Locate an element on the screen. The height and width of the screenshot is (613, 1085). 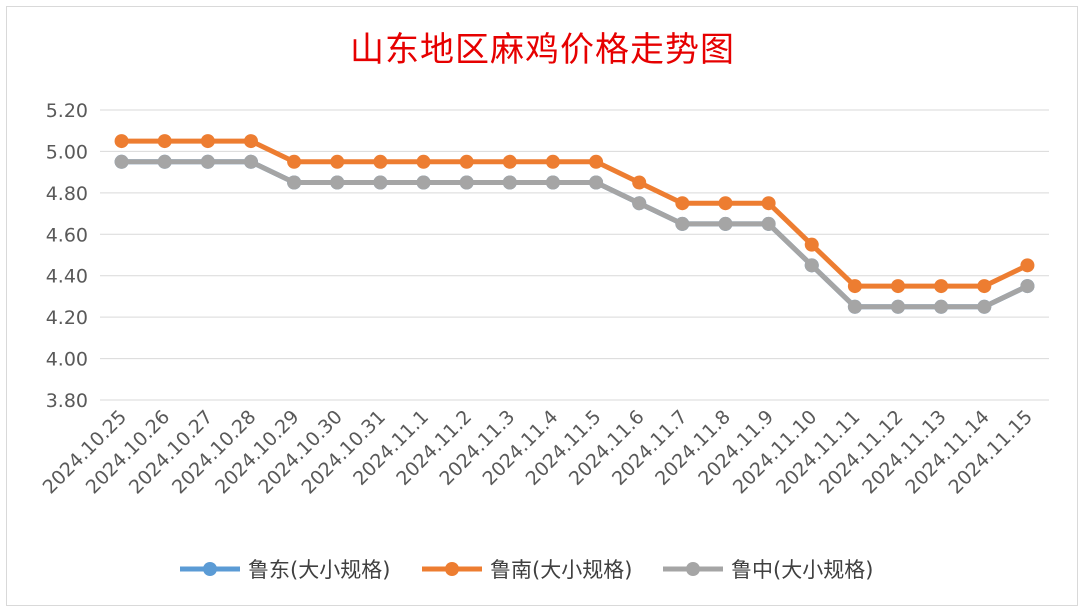
legend-label: 鲁东(大小规格) is located at coordinates (319, 570).